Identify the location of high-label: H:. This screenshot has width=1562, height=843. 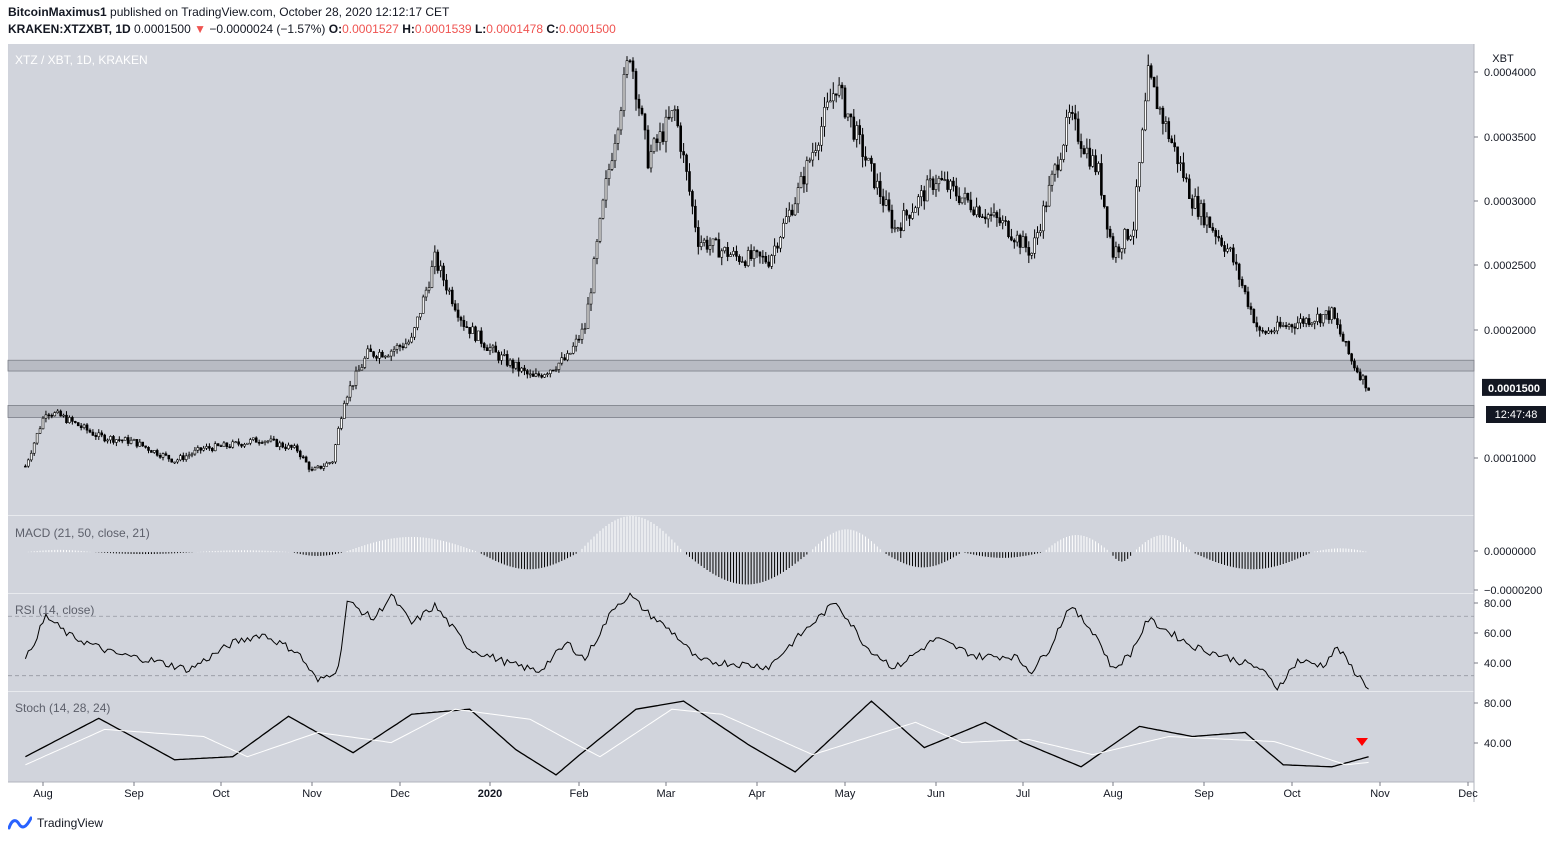
(408, 29).